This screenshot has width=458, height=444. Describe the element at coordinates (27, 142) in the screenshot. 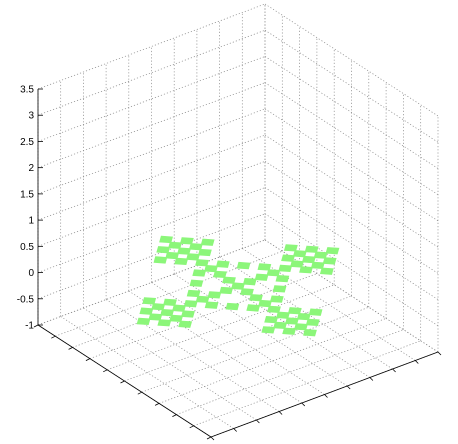

I see `z-tick-label: 2.5` at that location.